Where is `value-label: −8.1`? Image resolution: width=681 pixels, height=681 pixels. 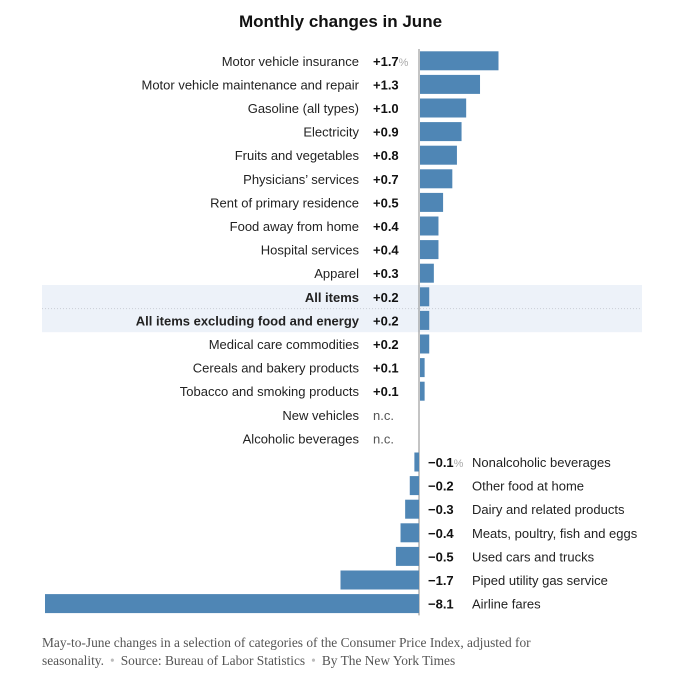
value-label: −8.1 is located at coordinates (441, 604).